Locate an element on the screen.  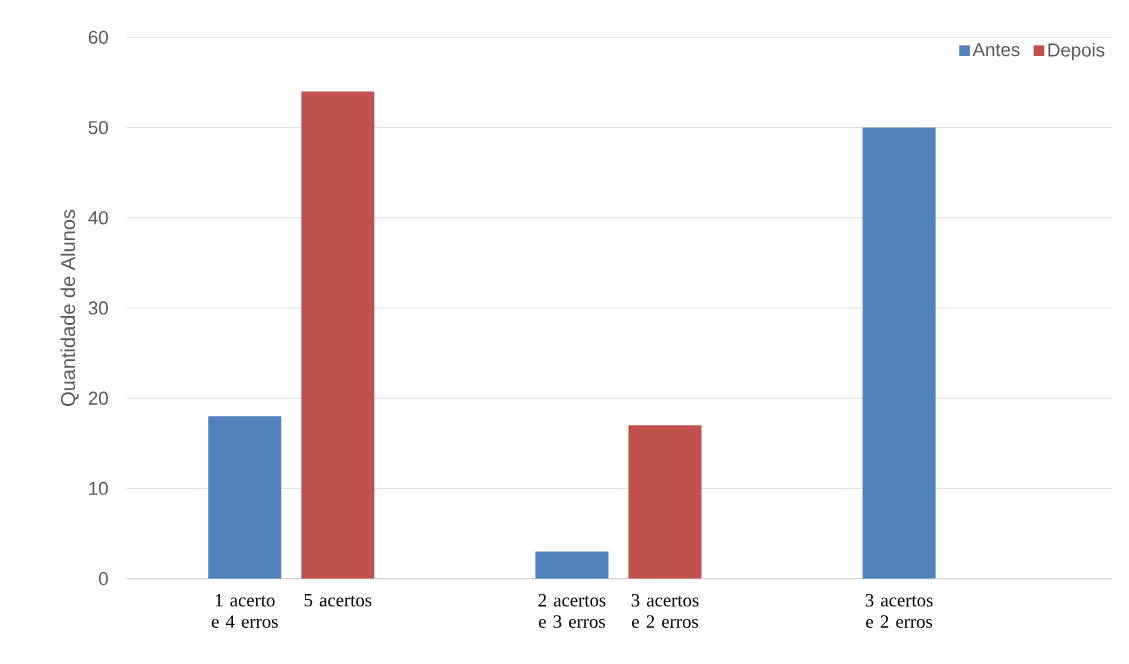
legend-label: Depois is located at coordinates (1076, 51).